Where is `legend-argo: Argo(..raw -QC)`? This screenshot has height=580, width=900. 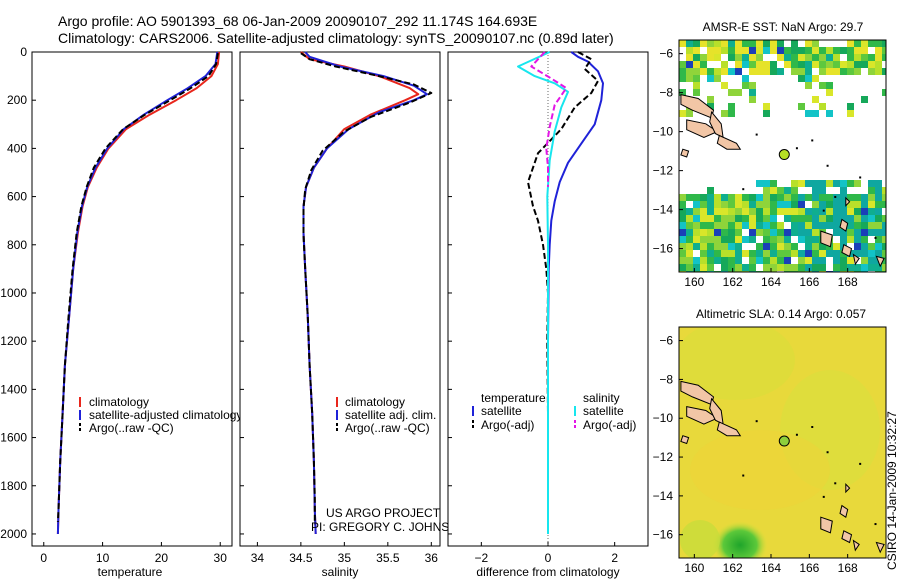 legend-argo: Argo(..raw -QC) is located at coordinates (131, 428).